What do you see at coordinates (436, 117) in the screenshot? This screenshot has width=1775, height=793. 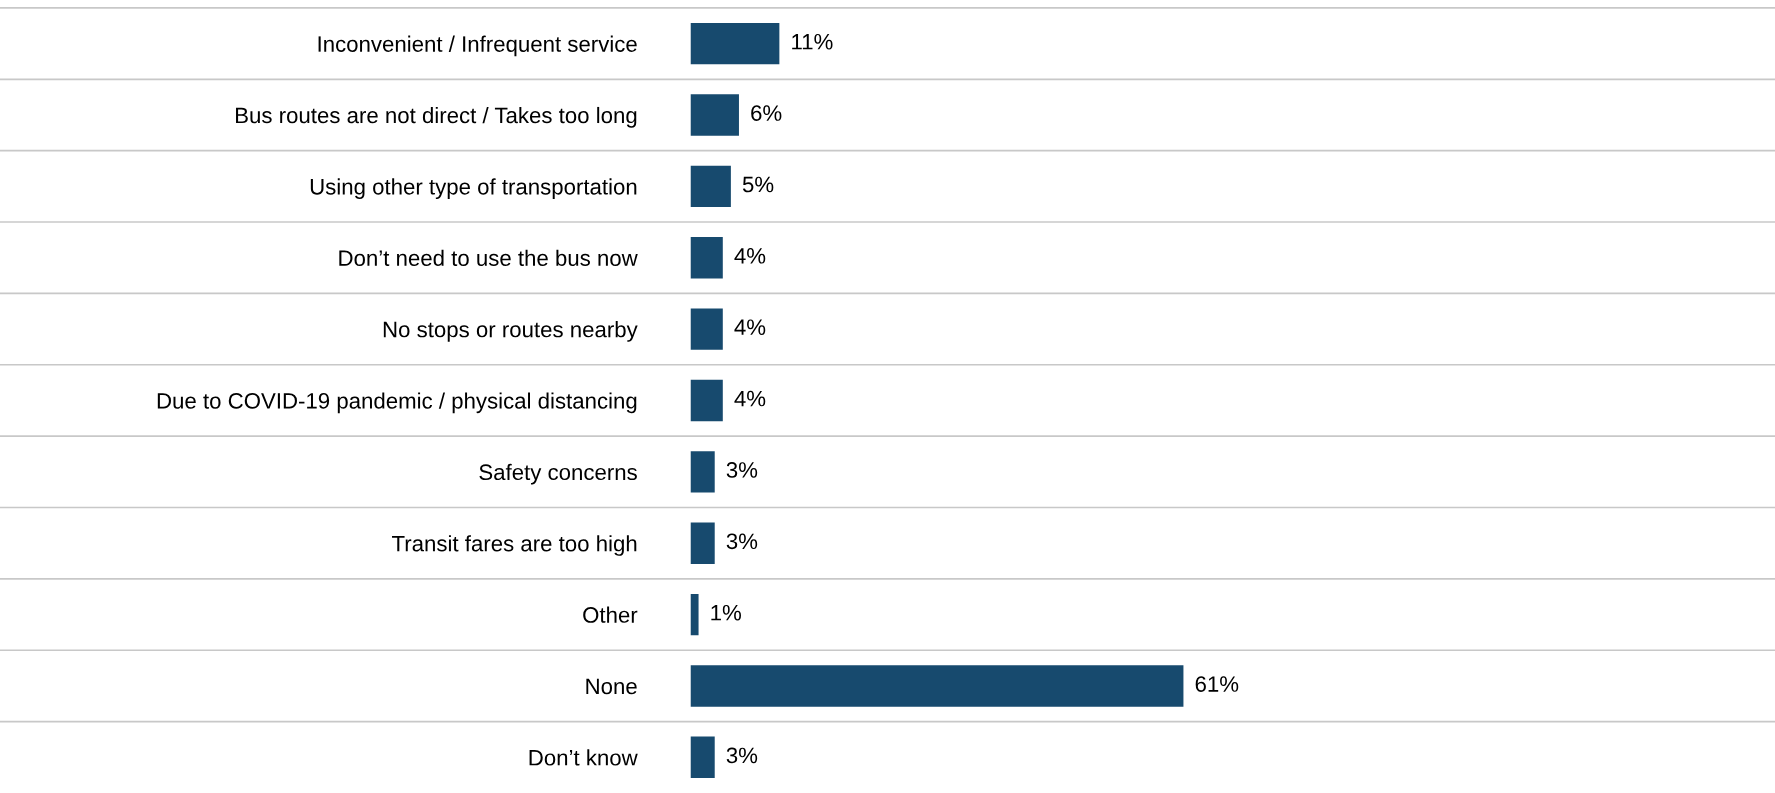 I see `y-tick-label: Bus routes are not direct / Takes too long` at bounding box center [436, 117].